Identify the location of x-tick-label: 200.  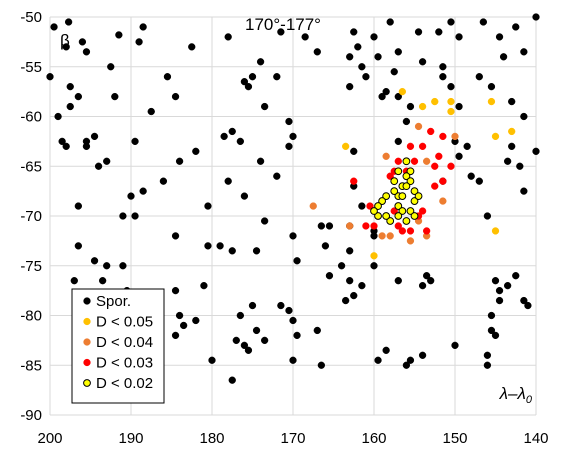
(49, 438).